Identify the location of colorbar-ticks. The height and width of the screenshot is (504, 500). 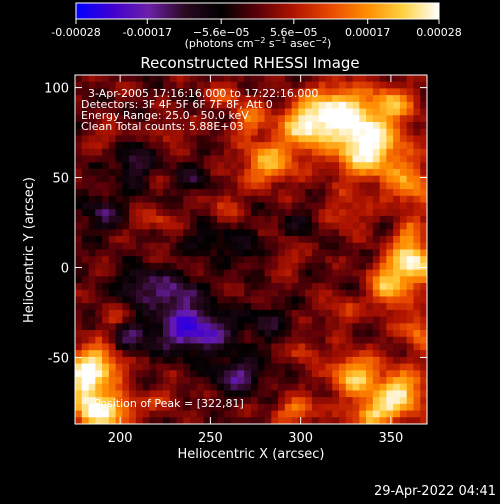
(257, 21).